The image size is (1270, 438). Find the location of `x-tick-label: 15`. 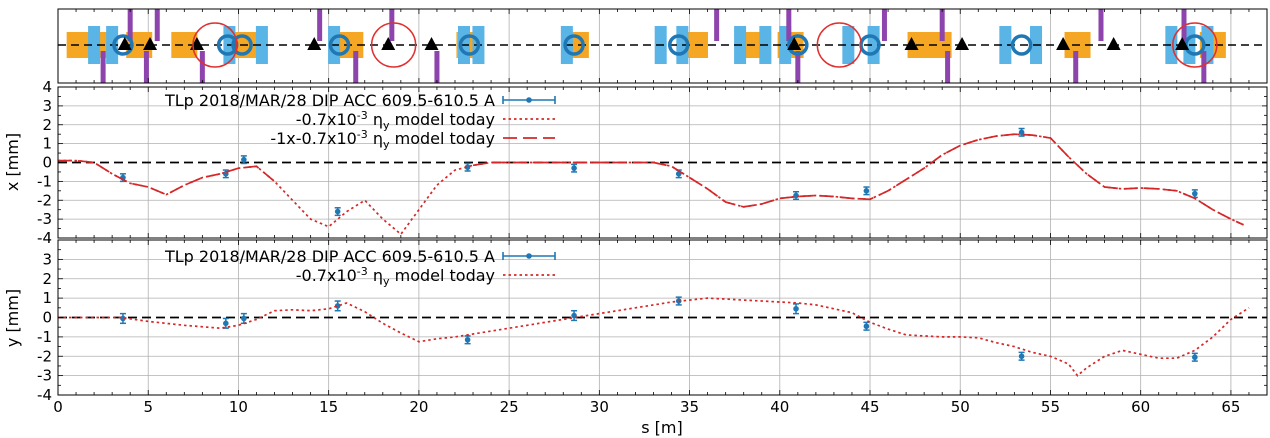

x-tick-label: 15 is located at coordinates (328, 407).